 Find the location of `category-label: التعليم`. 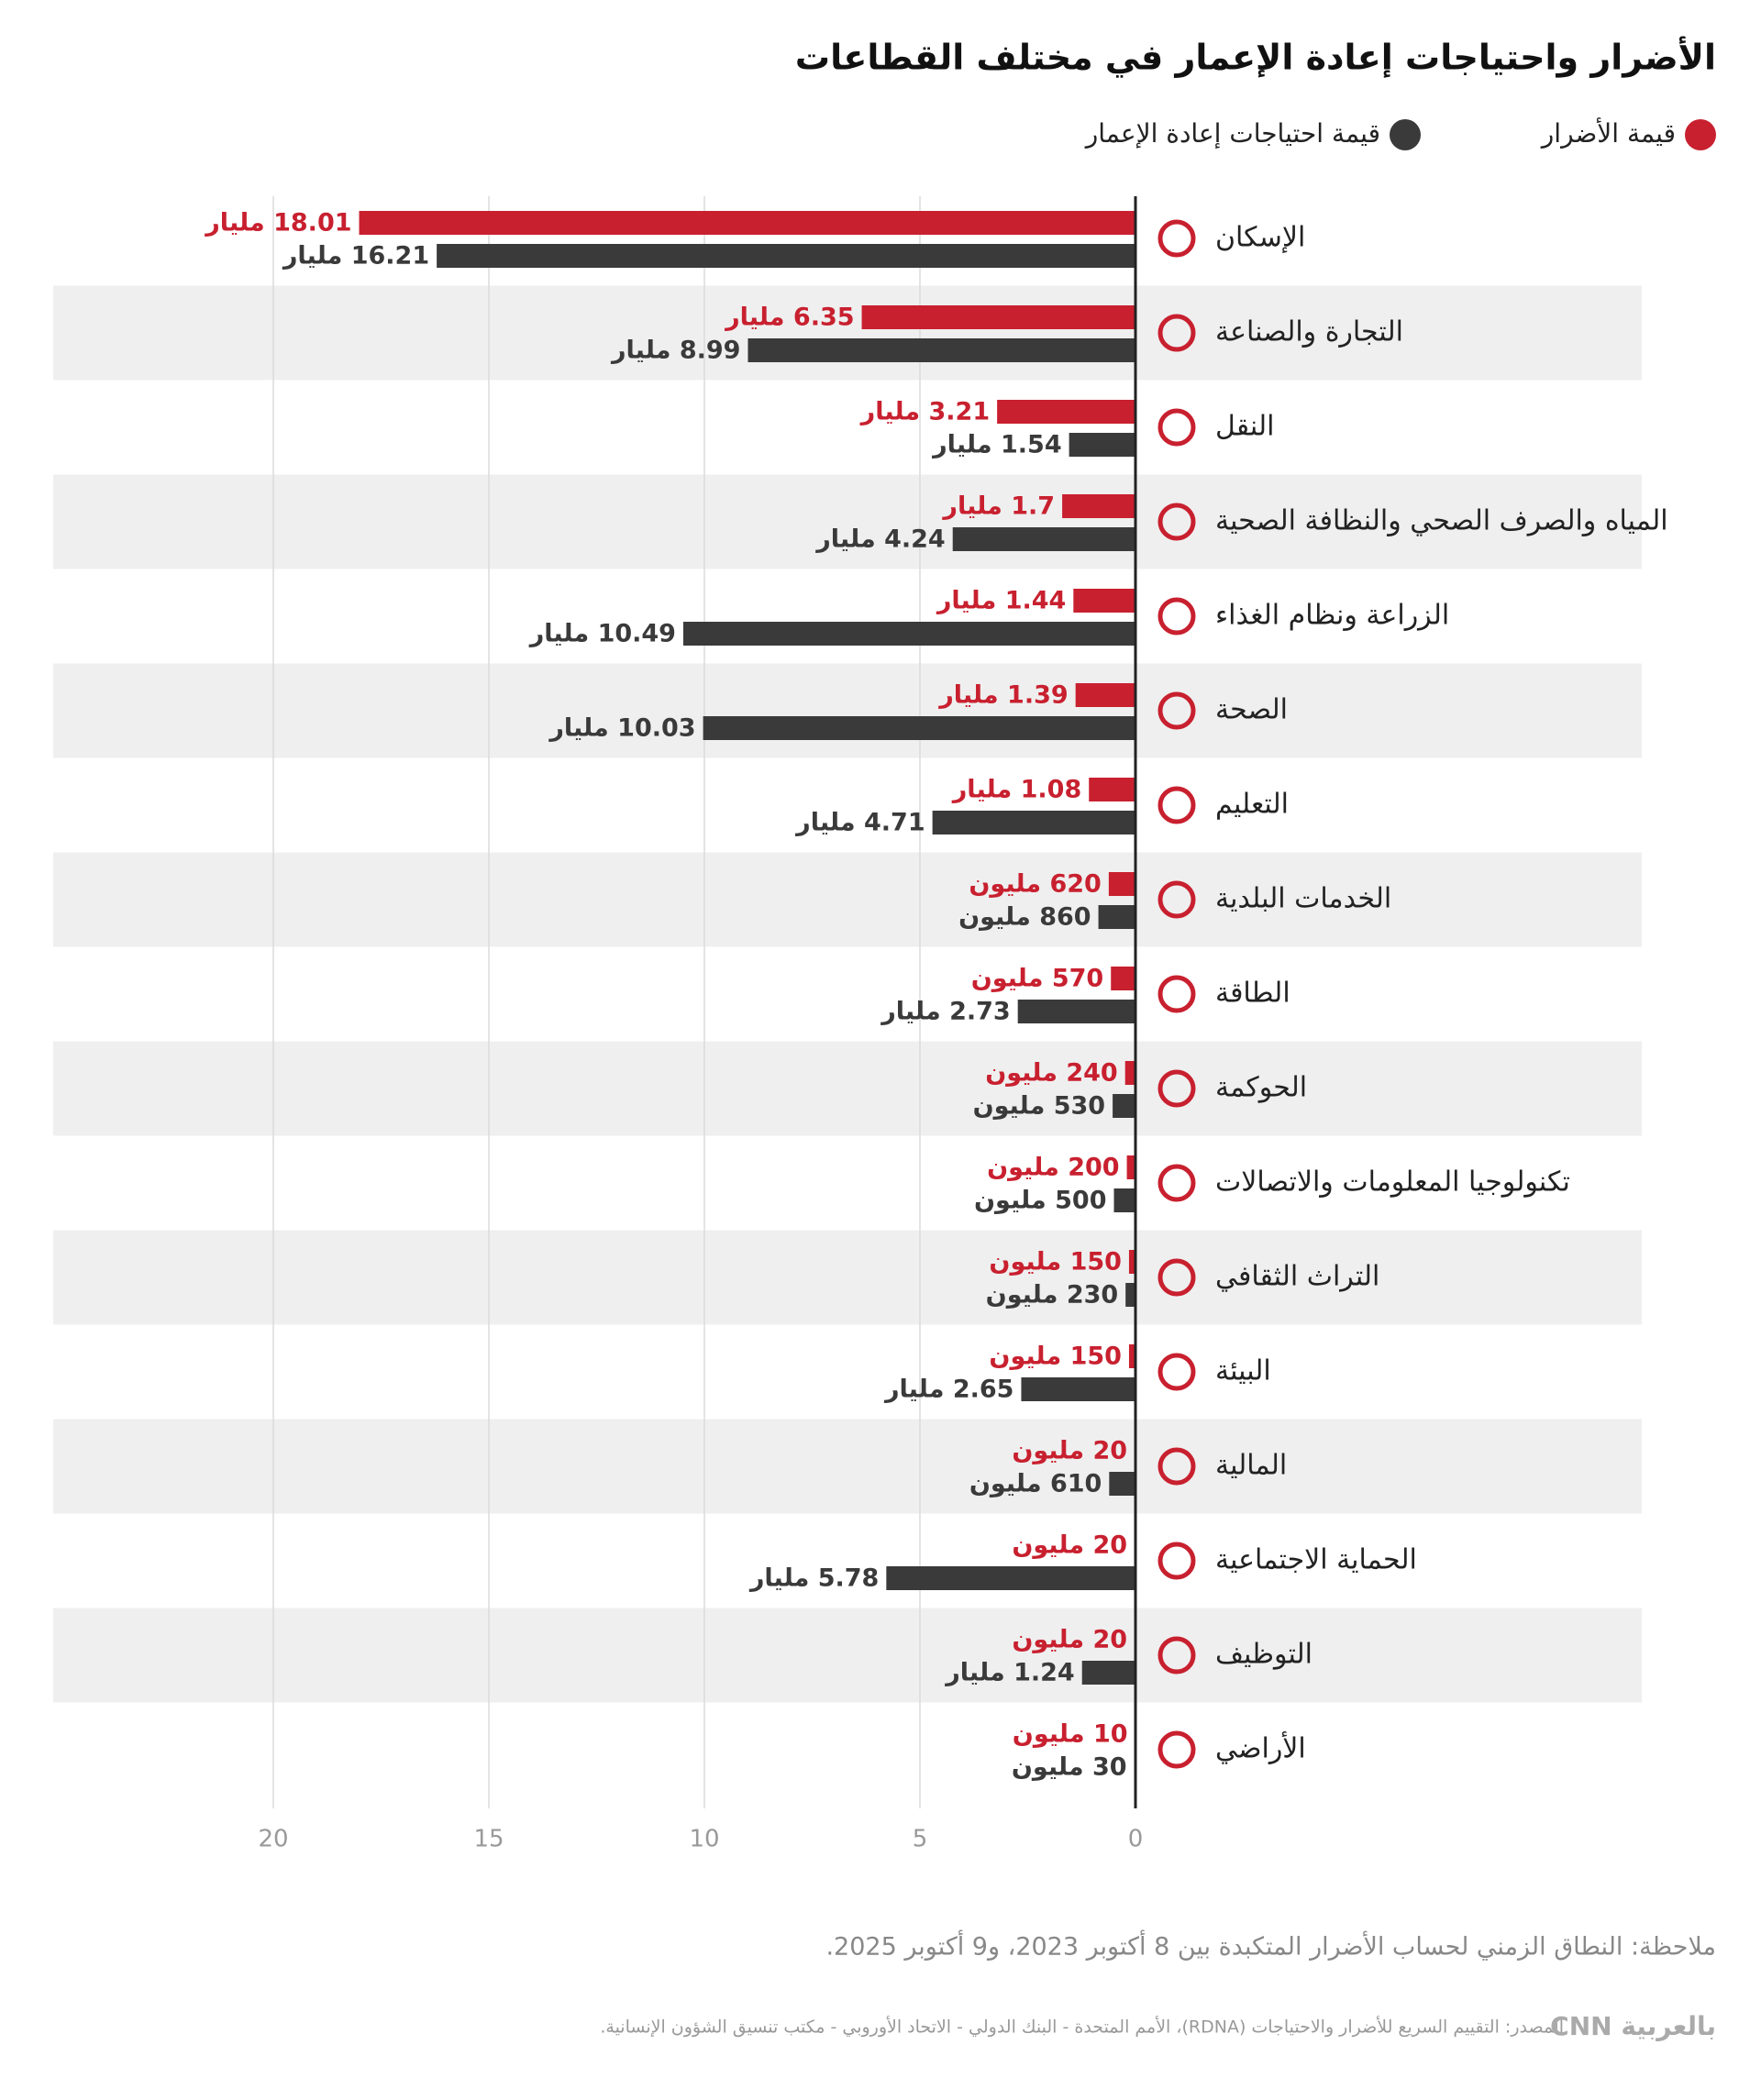

category-label: التعليم is located at coordinates (1252, 805).